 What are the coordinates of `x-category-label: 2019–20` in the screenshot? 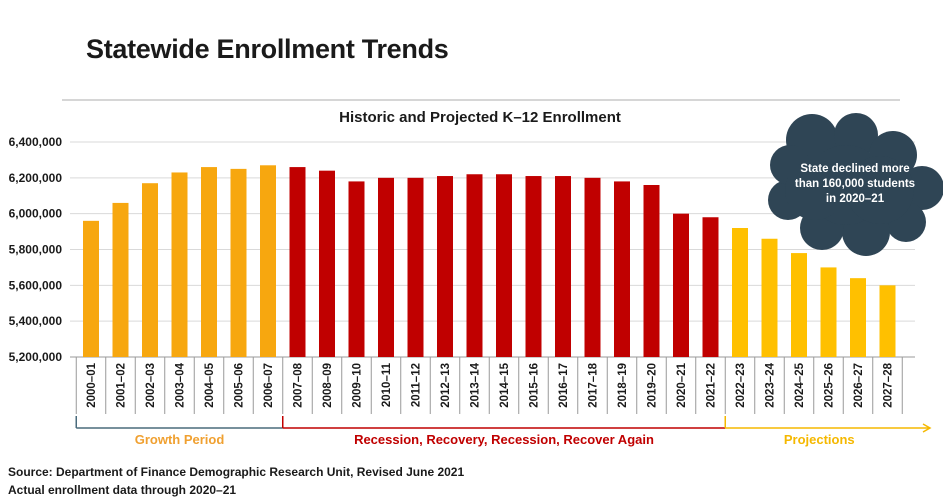 It's located at (653, 385).